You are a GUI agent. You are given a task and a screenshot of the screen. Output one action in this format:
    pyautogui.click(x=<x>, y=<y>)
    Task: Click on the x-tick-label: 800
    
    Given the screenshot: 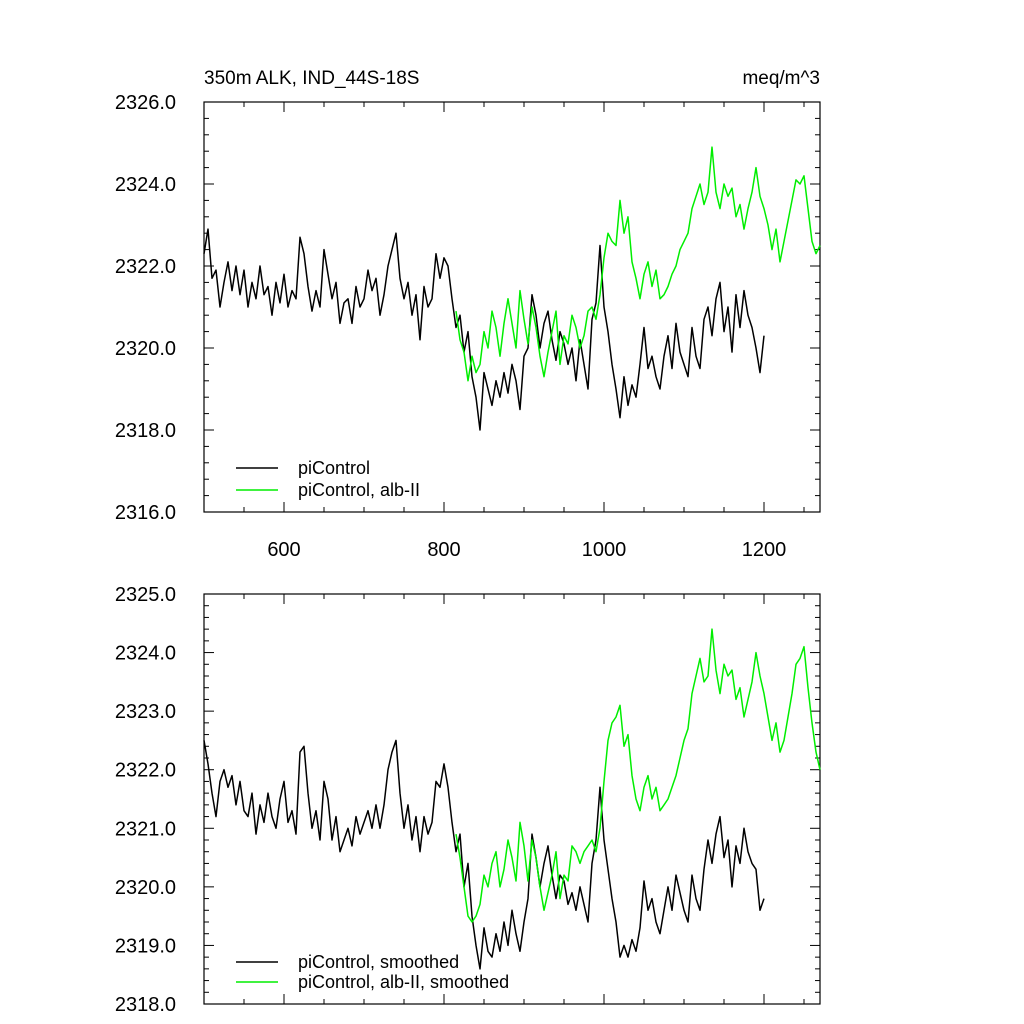 What is the action you would take?
    pyautogui.click(x=443, y=550)
    